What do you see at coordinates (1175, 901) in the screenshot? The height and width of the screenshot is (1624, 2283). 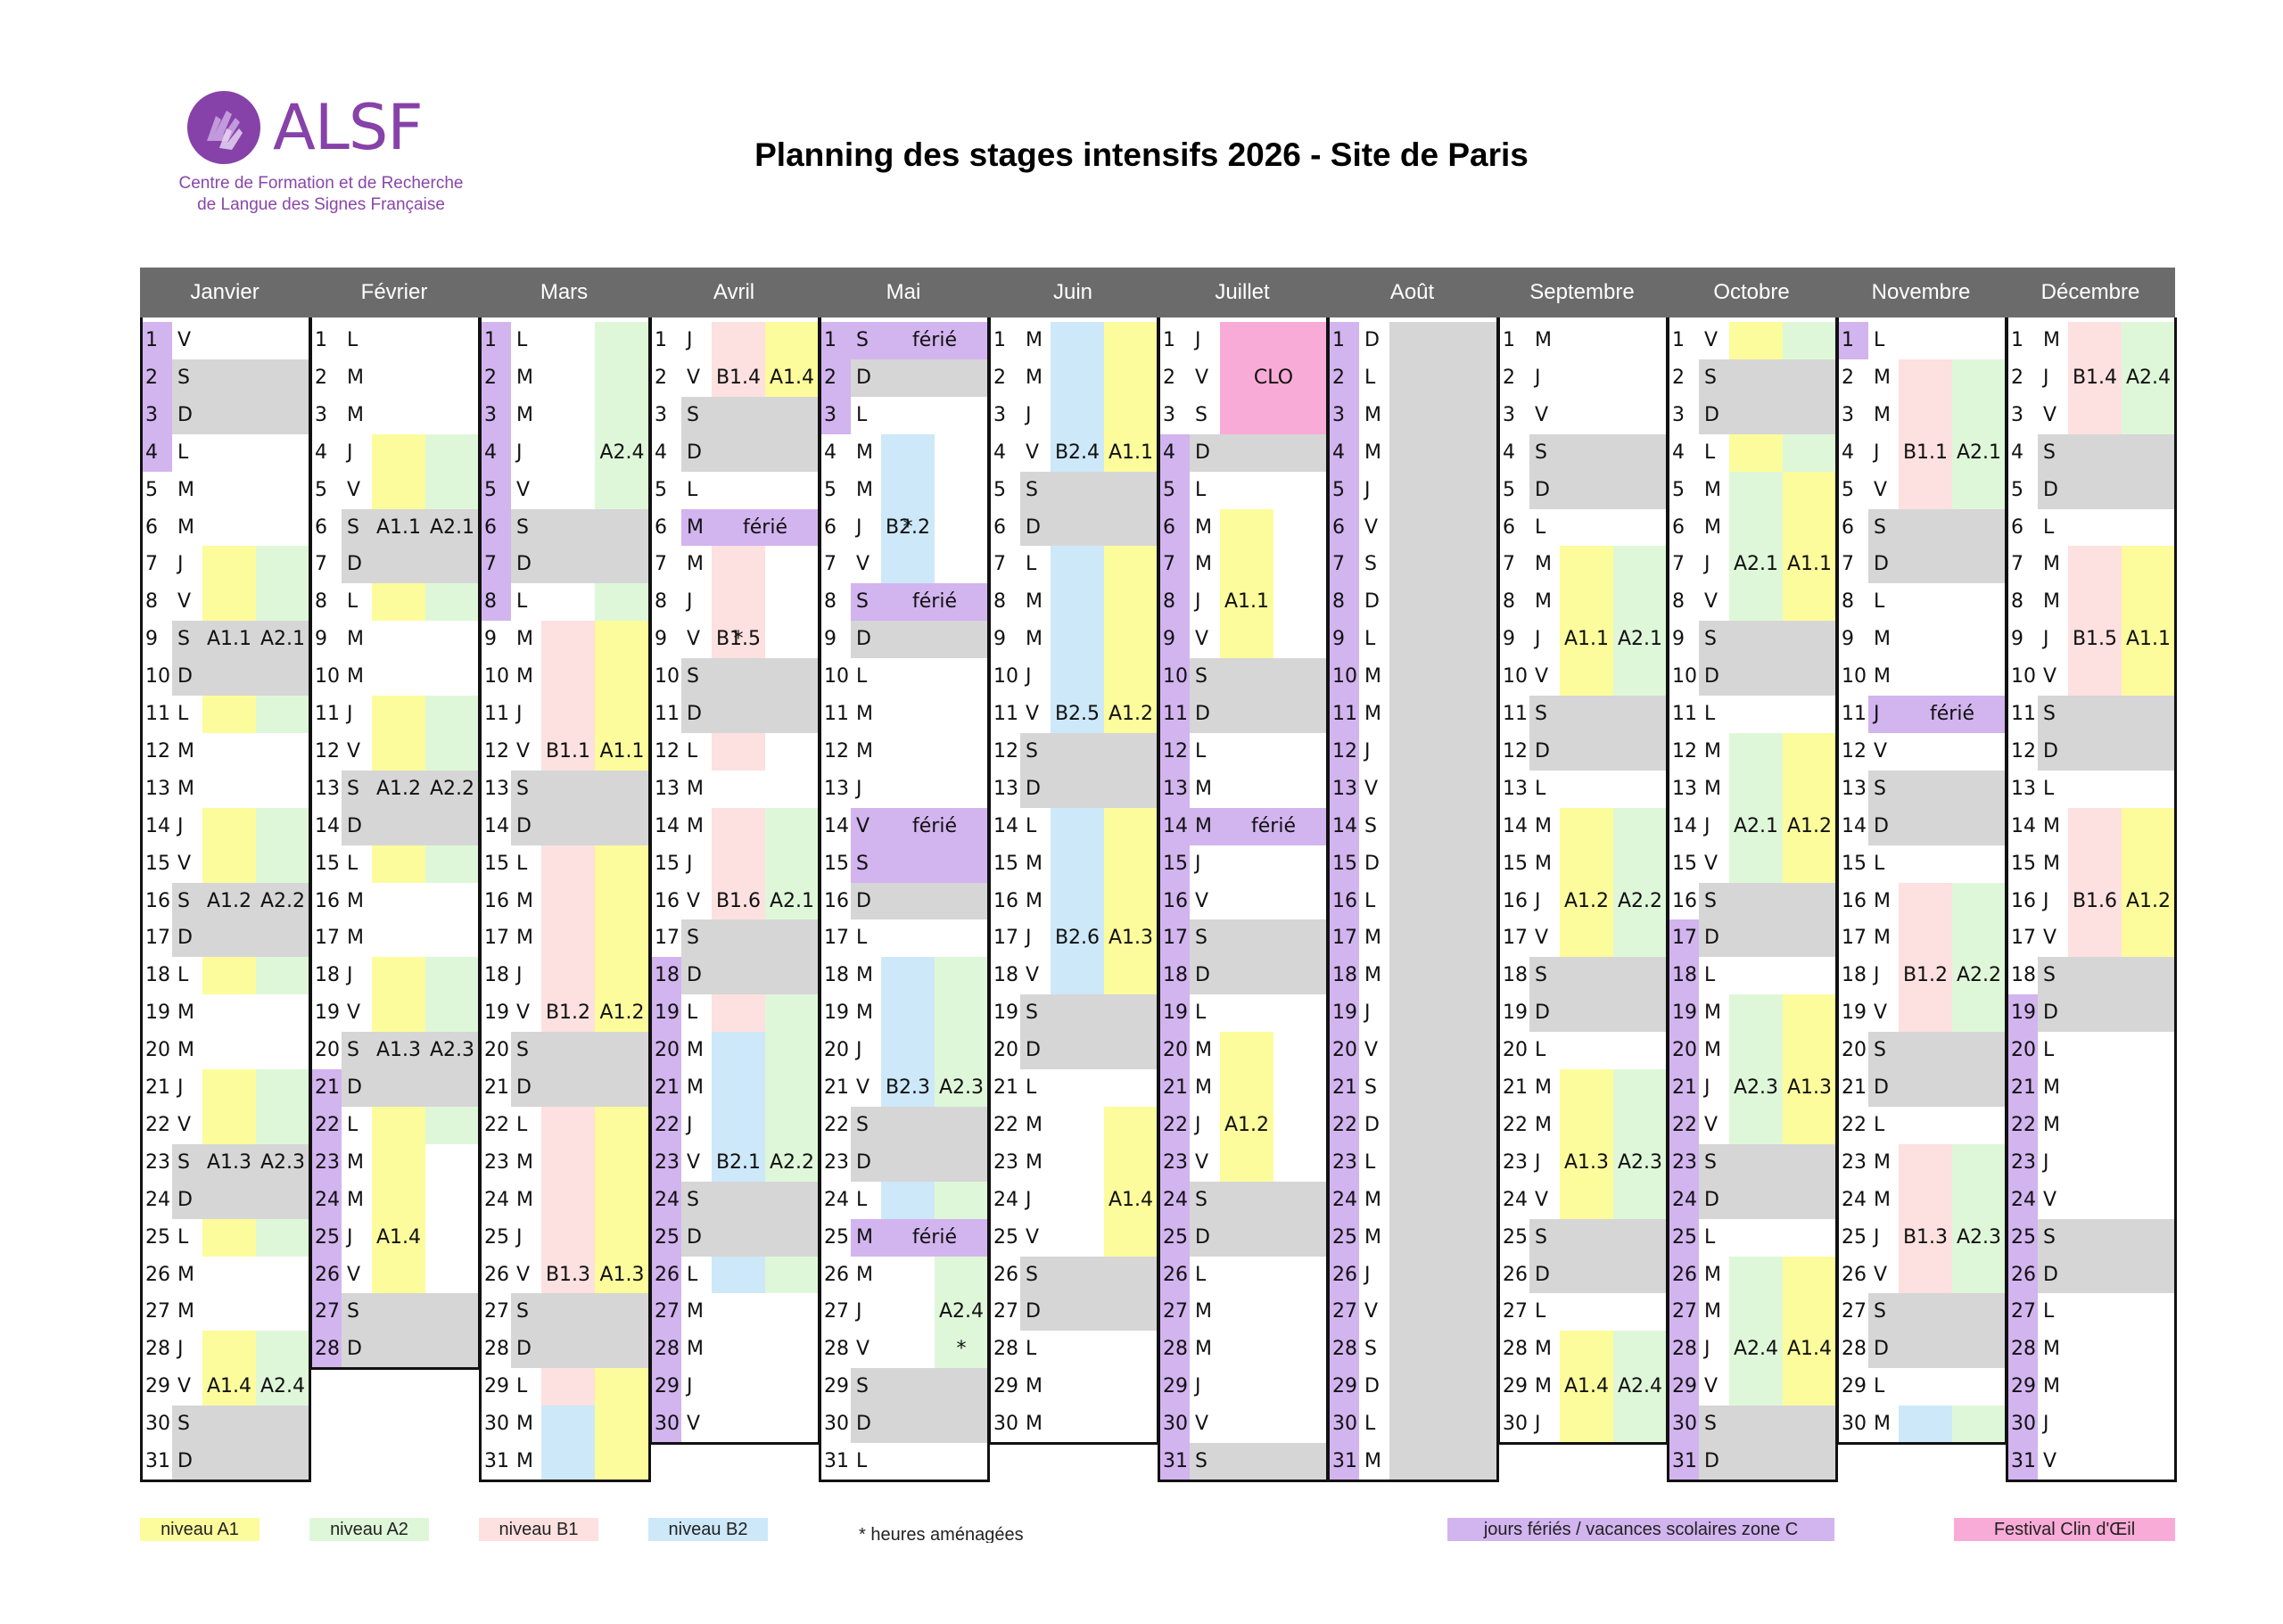 I see `day-number: 16` at bounding box center [1175, 901].